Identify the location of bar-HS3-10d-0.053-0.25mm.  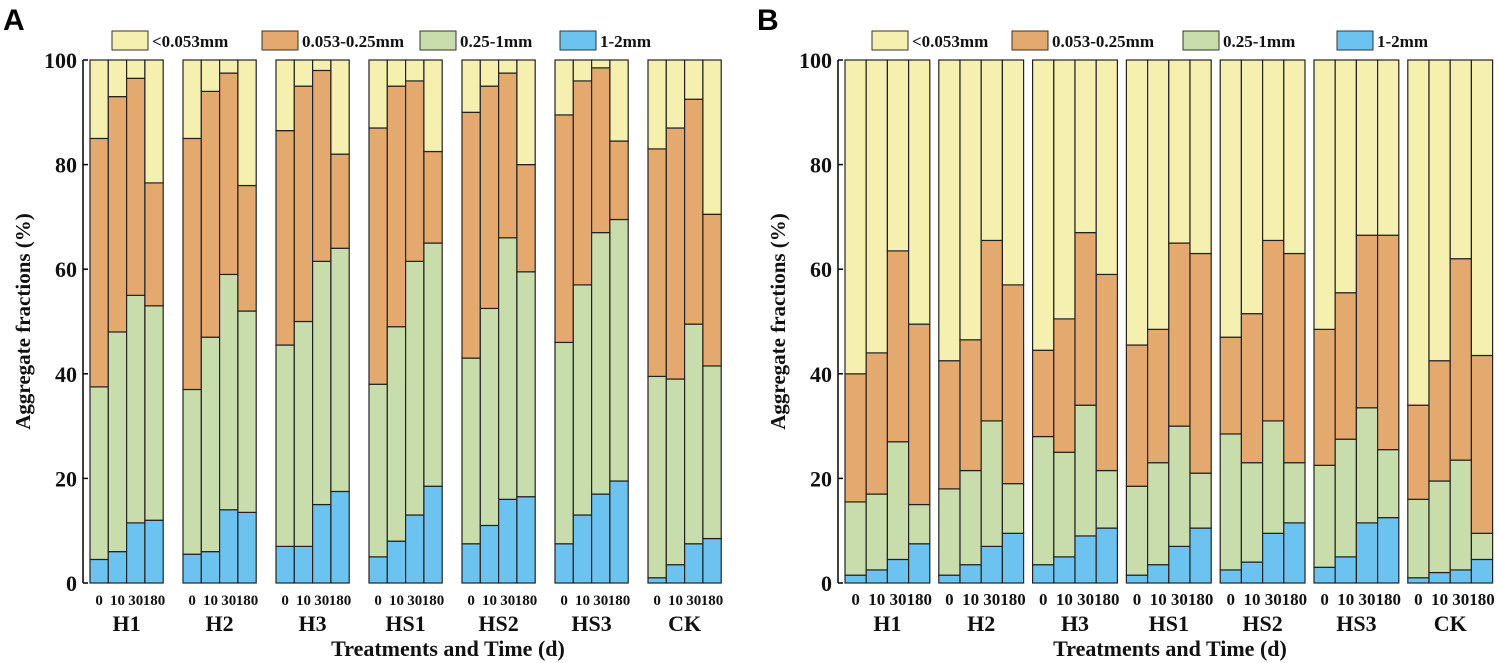
(582, 183).